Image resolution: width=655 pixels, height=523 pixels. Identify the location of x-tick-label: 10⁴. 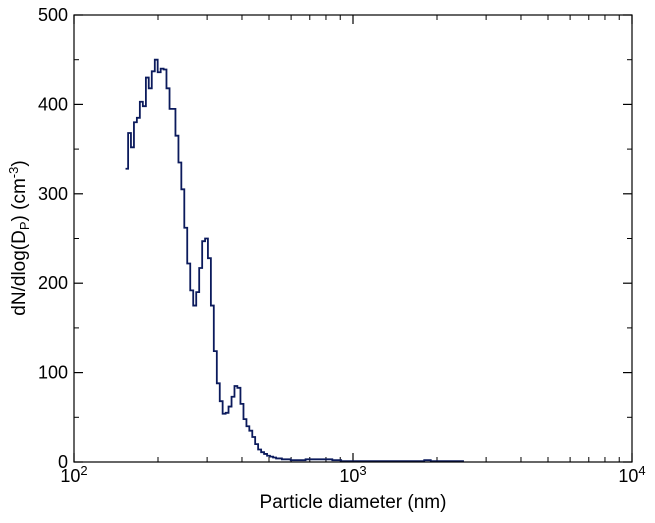
(631, 474).